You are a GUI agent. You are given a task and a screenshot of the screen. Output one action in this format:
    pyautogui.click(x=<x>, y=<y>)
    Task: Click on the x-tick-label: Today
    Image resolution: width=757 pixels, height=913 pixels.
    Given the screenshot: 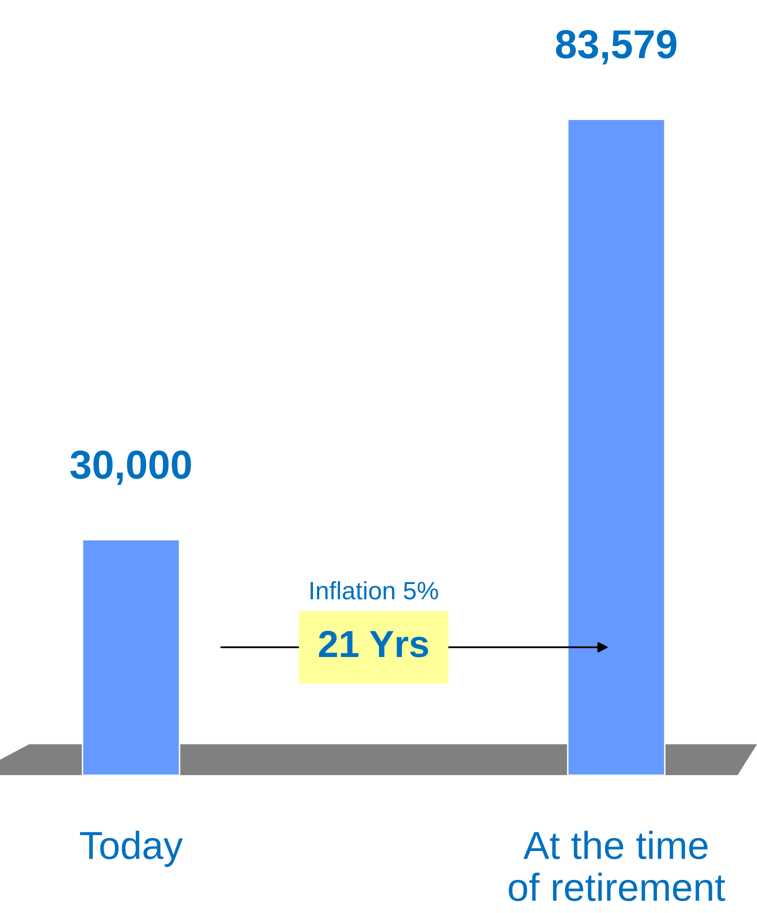 What is the action you would take?
    pyautogui.click(x=131, y=848)
    